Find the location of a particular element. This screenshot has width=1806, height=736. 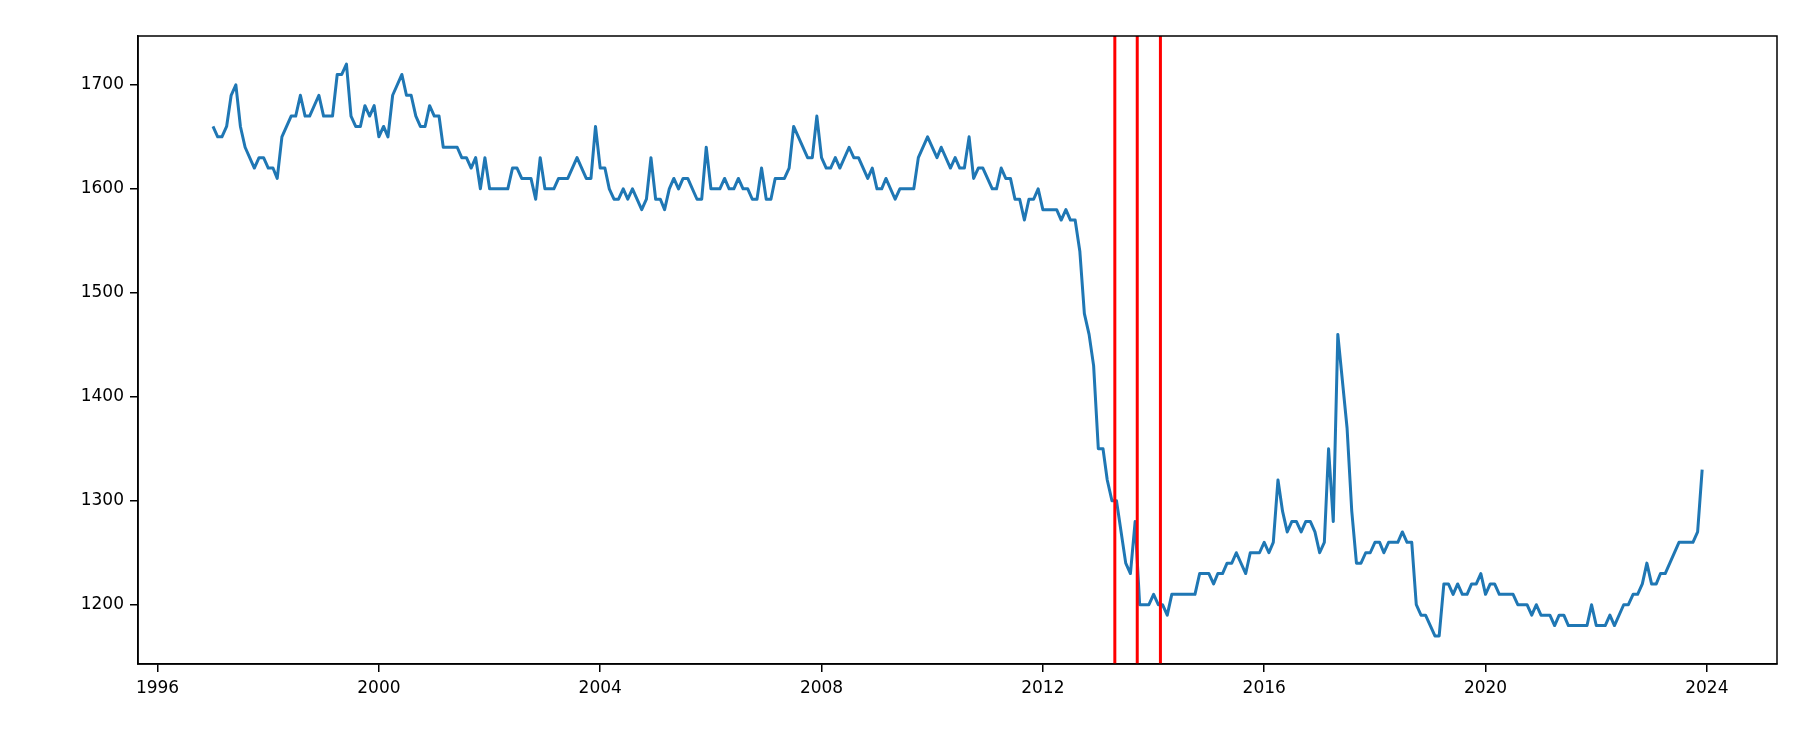

x-tick-label: 2024 is located at coordinates (1707, 686).